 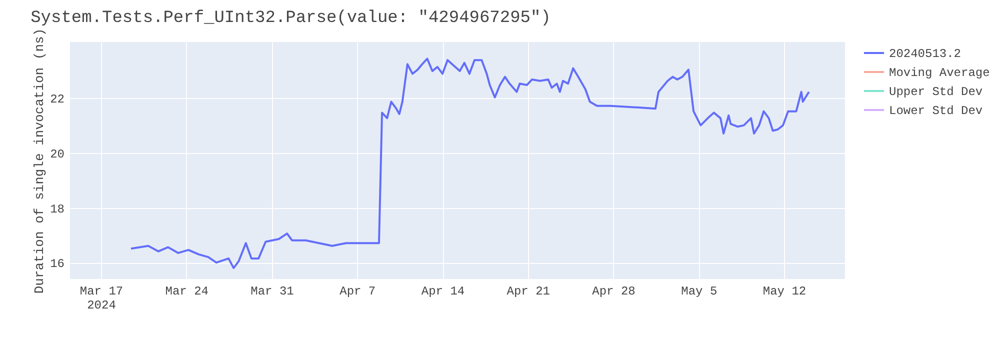 What do you see at coordinates (936, 111) in the screenshot?
I see `legend-label: Lower Std Dev` at bounding box center [936, 111].